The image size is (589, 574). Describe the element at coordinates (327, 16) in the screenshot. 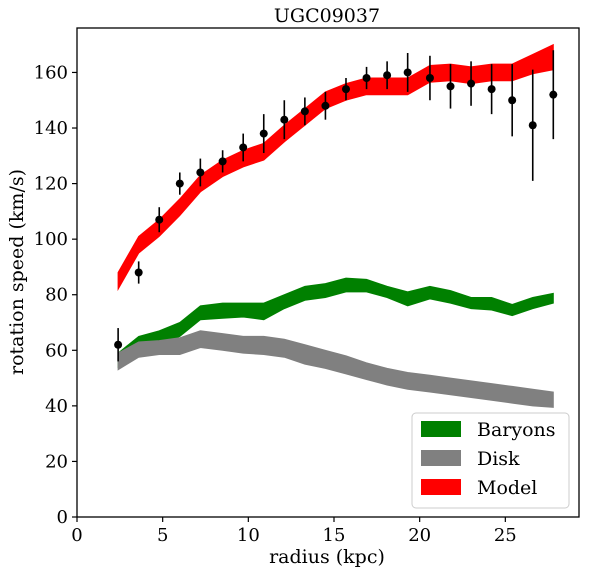

I see `chart-title: UGC09037` at that location.